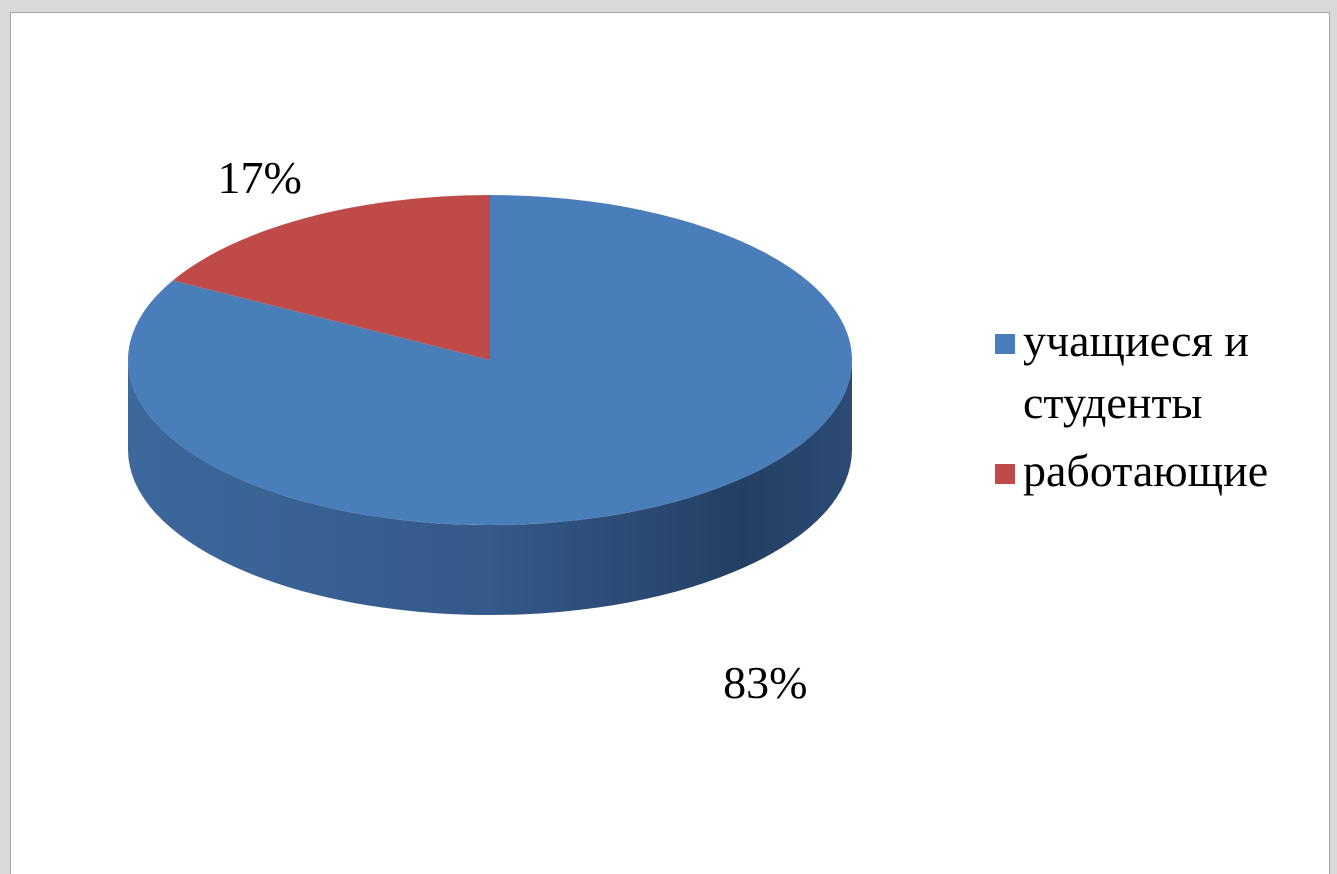  I want to click on legend-item: работающие, so click(1155, 471).